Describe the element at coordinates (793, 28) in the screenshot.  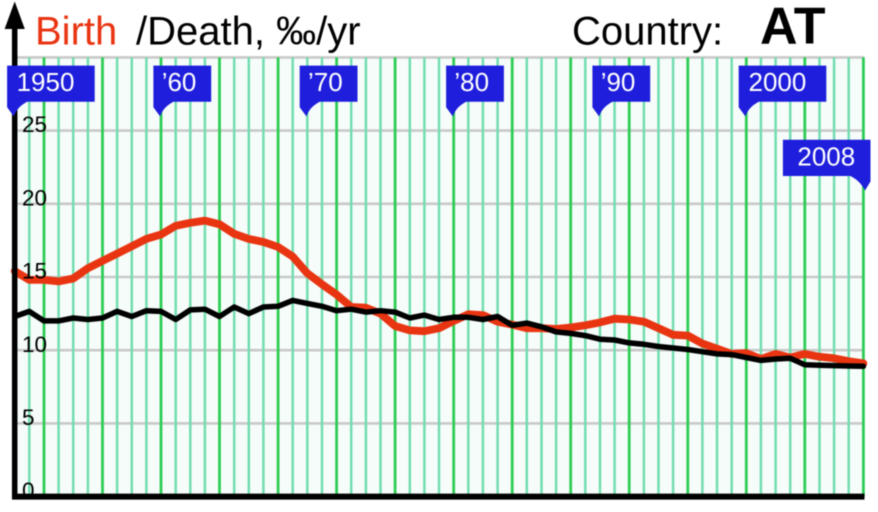
I see `svg-text: AT` at that location.